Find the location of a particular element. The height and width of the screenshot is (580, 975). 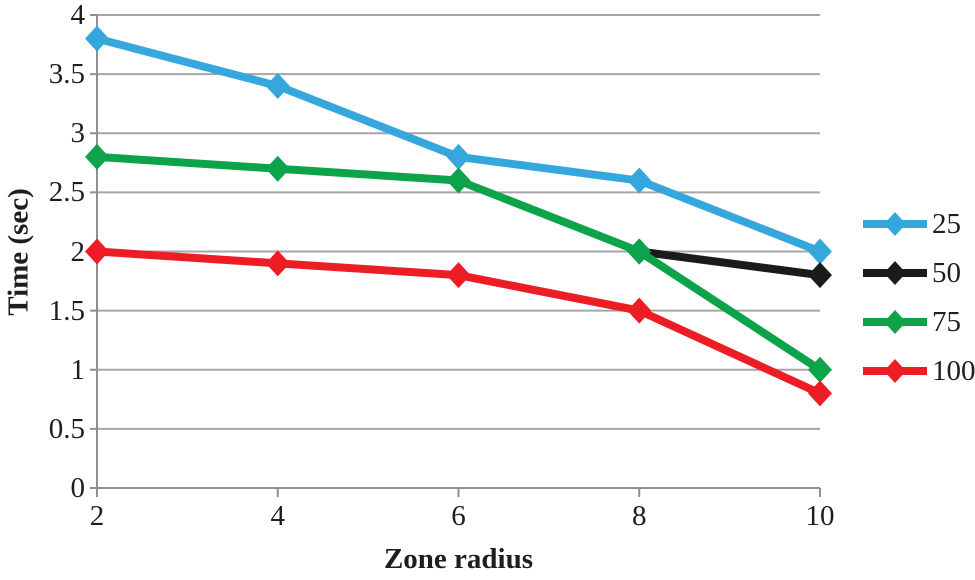

legend-item-50: 50 is located at coordinates (910, 273).